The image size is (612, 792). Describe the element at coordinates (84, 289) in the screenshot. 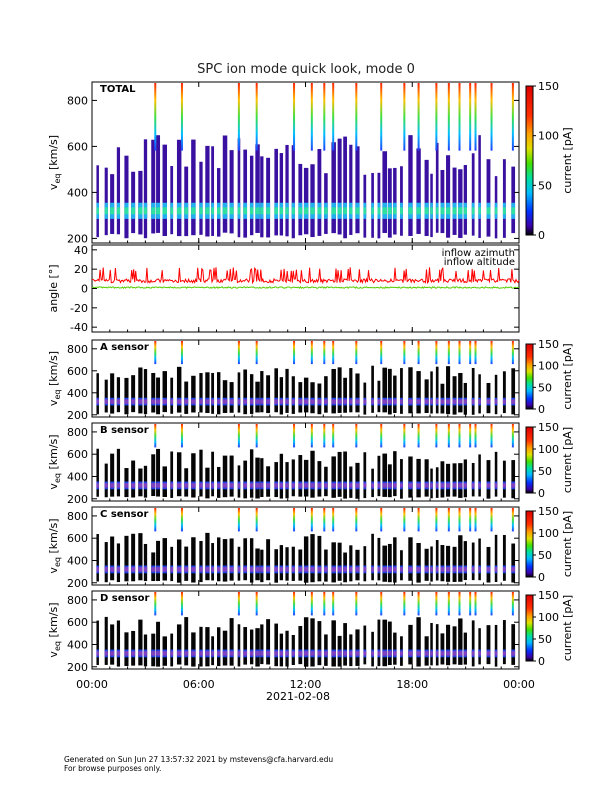

I see `y-tick-label: 0` at that location.